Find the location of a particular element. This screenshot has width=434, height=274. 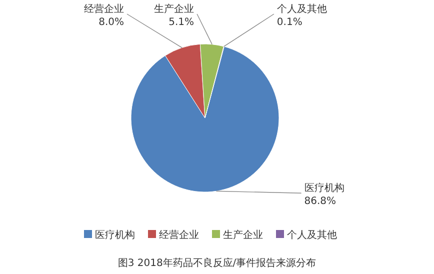

legend-label: 生产企业 is located at coordinates (243, 235).